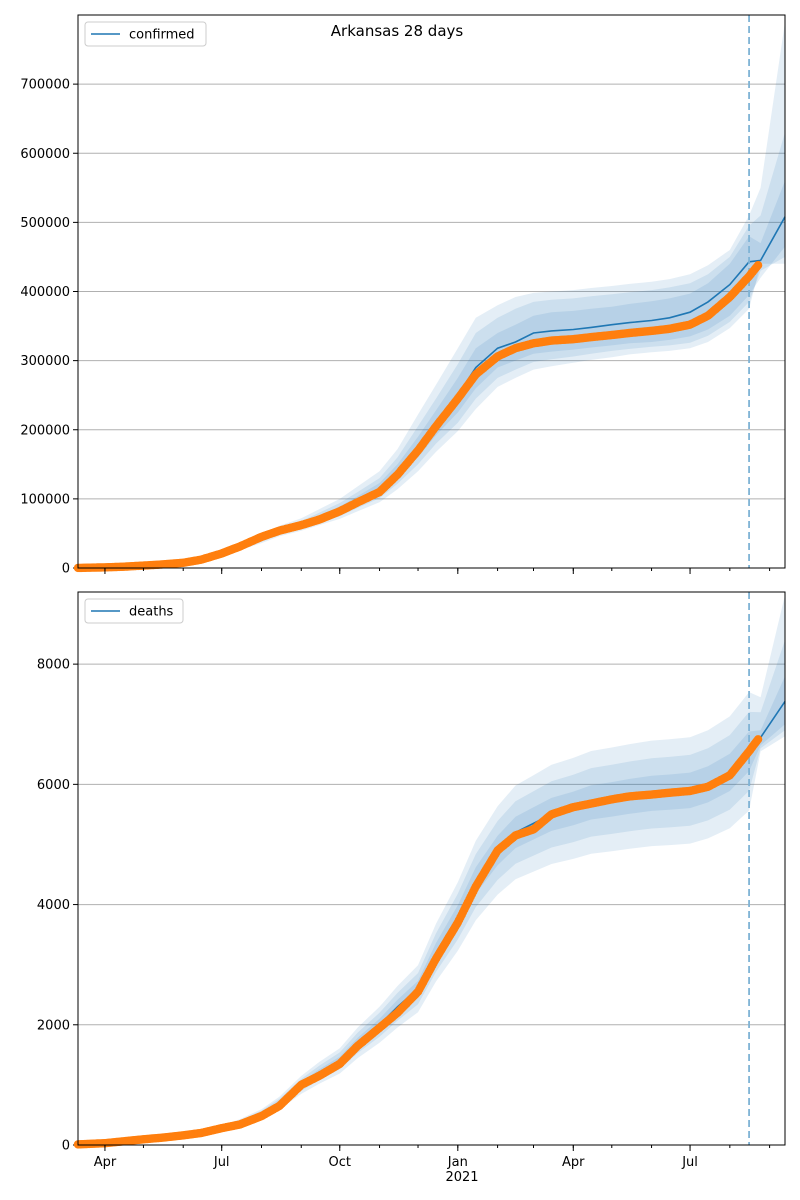  Describe the element at coordinates (45, 361) in the screenshot. I see `y-tick-label: 300000` at that location.